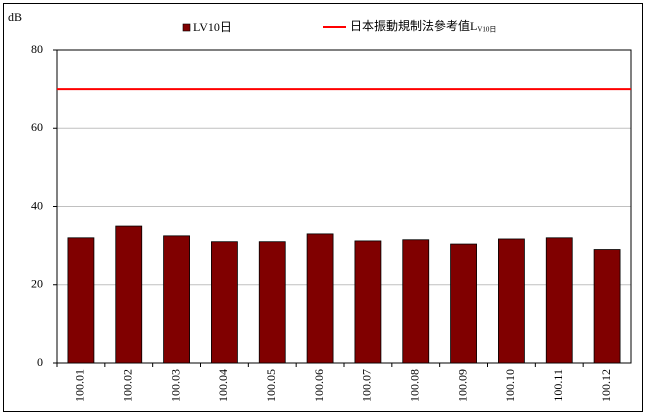 This screenshot has height=416, width=647. Describe the element at coordinates (415, 385) in the screenshot. I see `x-tick-label: 100.08` at that location.